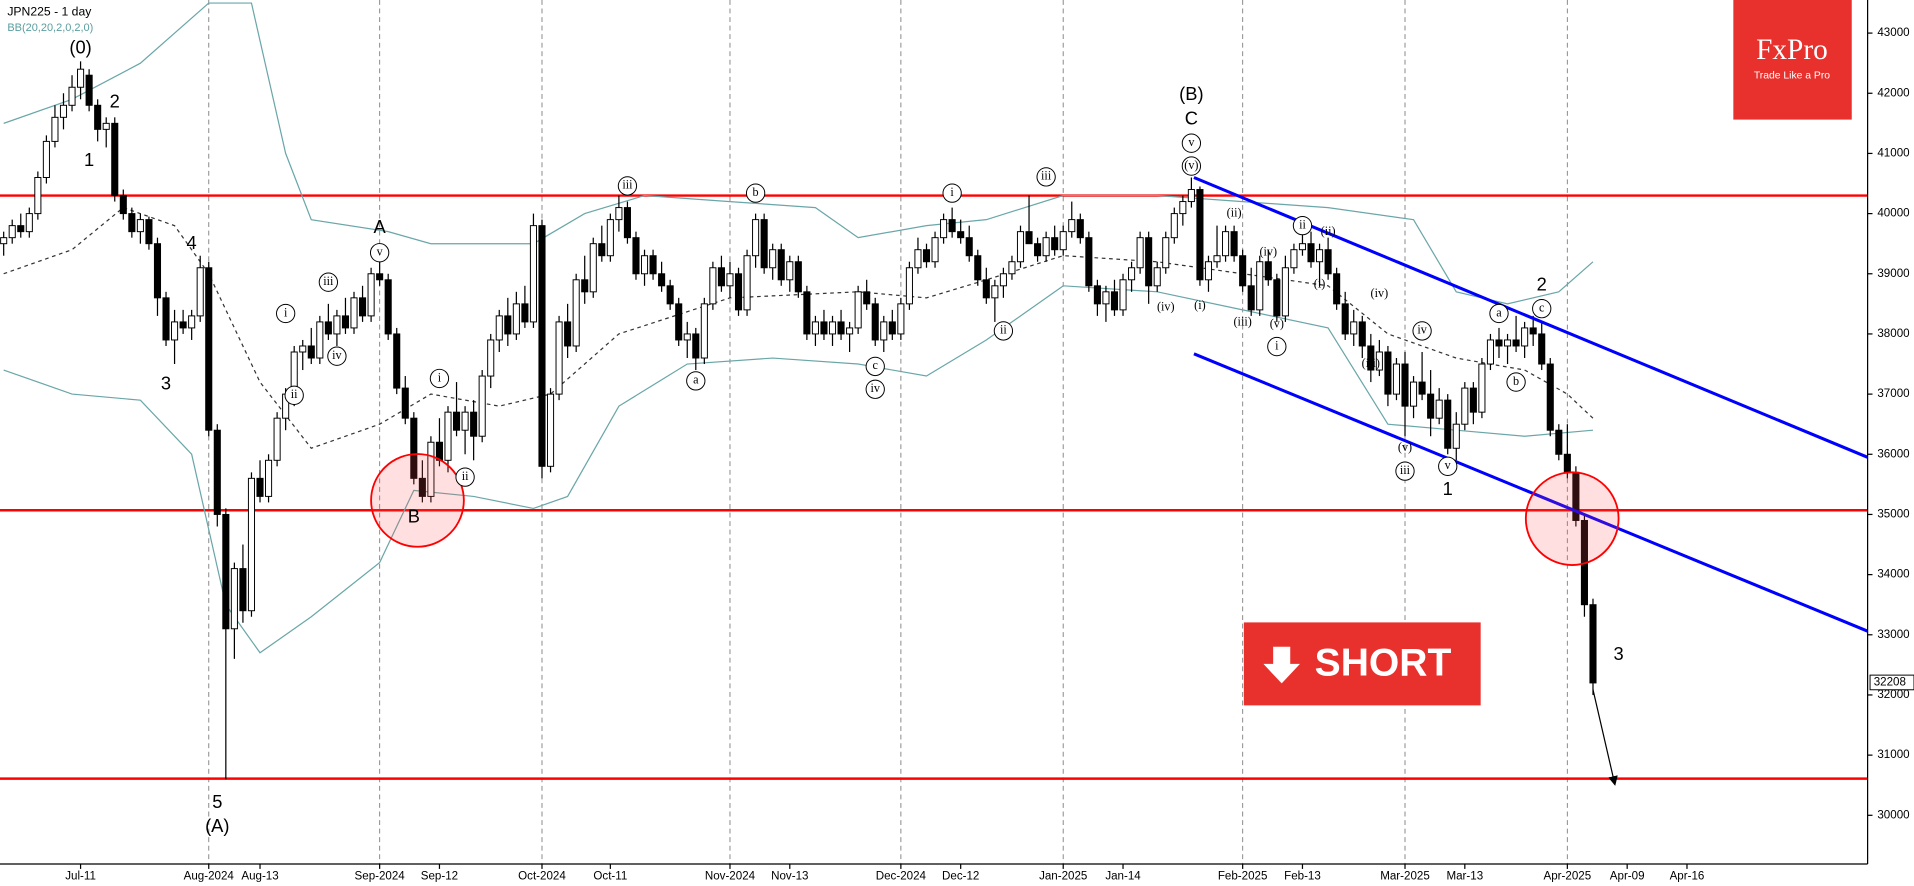 This screenshot has width=1914, height=886. What do you see at coordinates (1268, 252) in the screenshot?
I see `wave-label: (iv)` at bounding box center [1268, 252].